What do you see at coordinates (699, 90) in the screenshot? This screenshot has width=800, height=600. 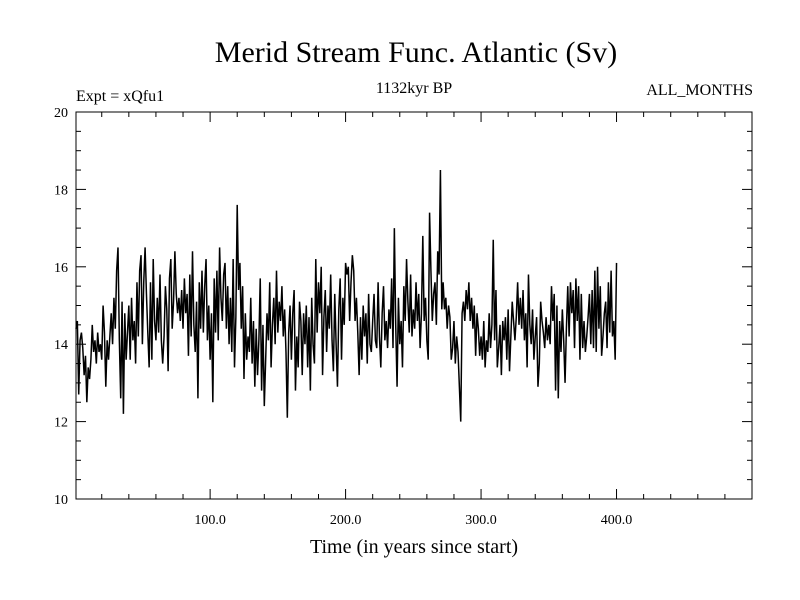 I see `months-label: ALL_MONTHS` at bounding box center [699, 90].